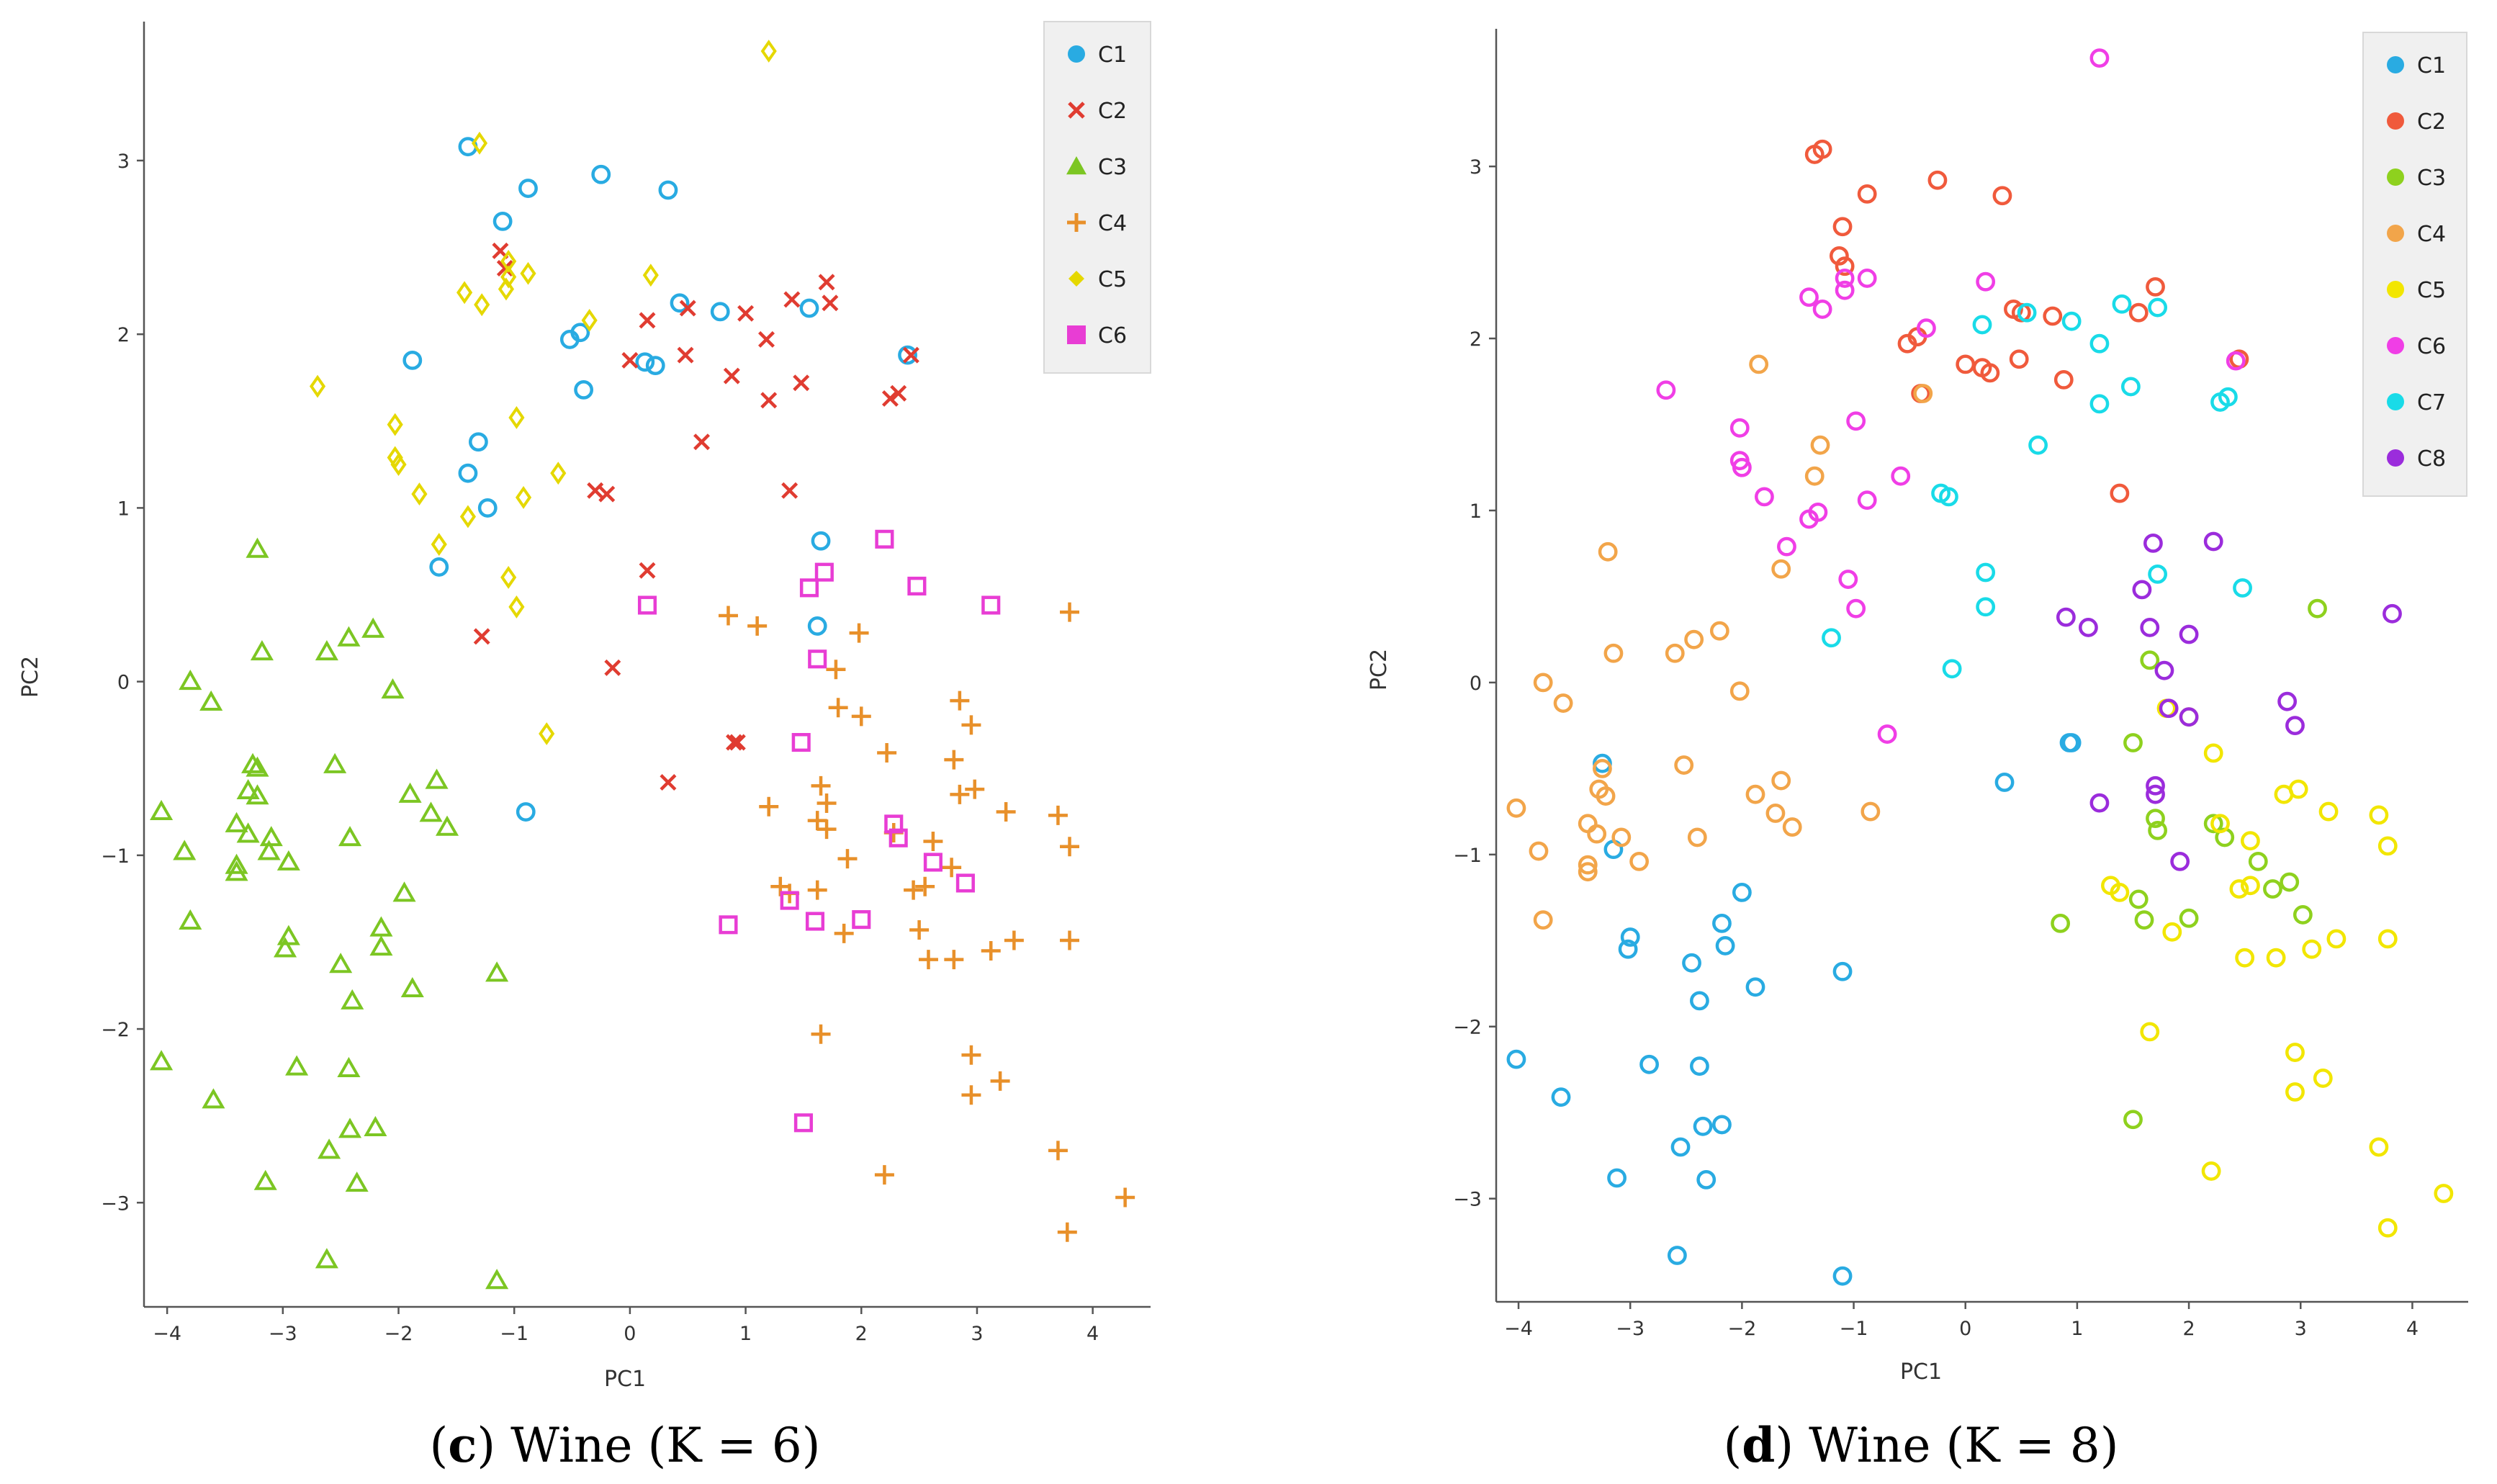 This screenshot has height=1484, width=2497. I want to click on y-tick-label: 0, so click(1476, 684).